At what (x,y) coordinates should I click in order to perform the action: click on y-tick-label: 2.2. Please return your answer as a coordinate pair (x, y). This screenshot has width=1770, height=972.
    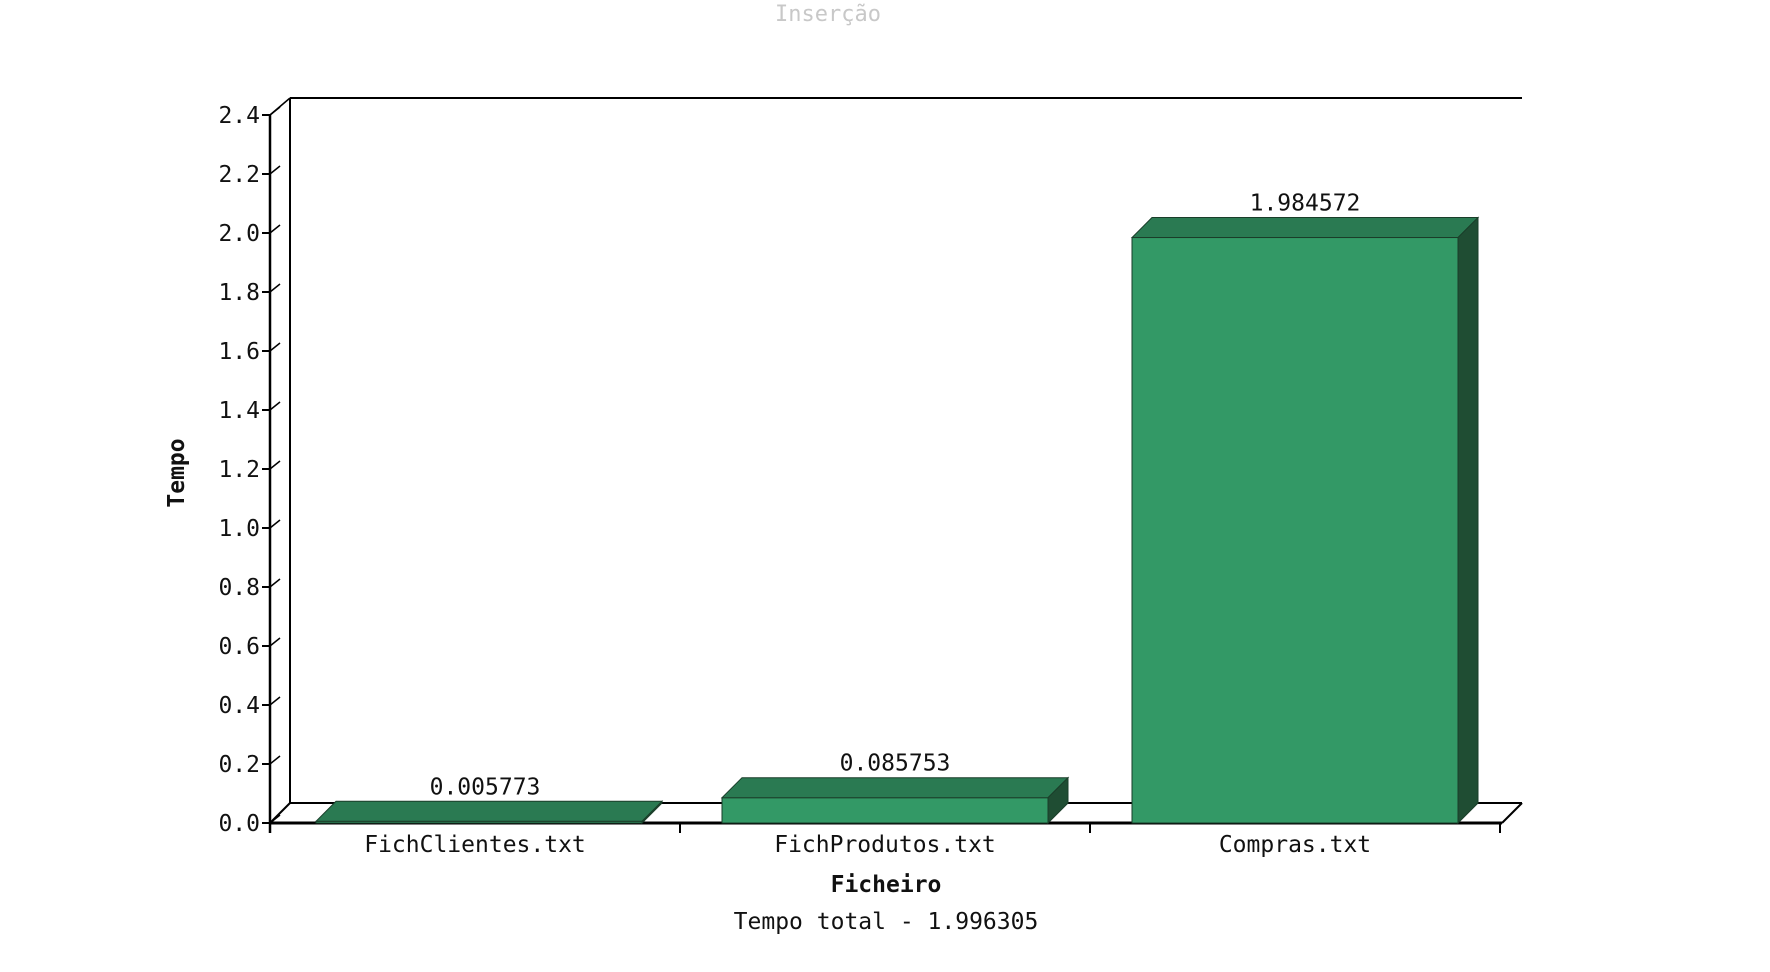
    Looking at the image, I should click on (239, 175).